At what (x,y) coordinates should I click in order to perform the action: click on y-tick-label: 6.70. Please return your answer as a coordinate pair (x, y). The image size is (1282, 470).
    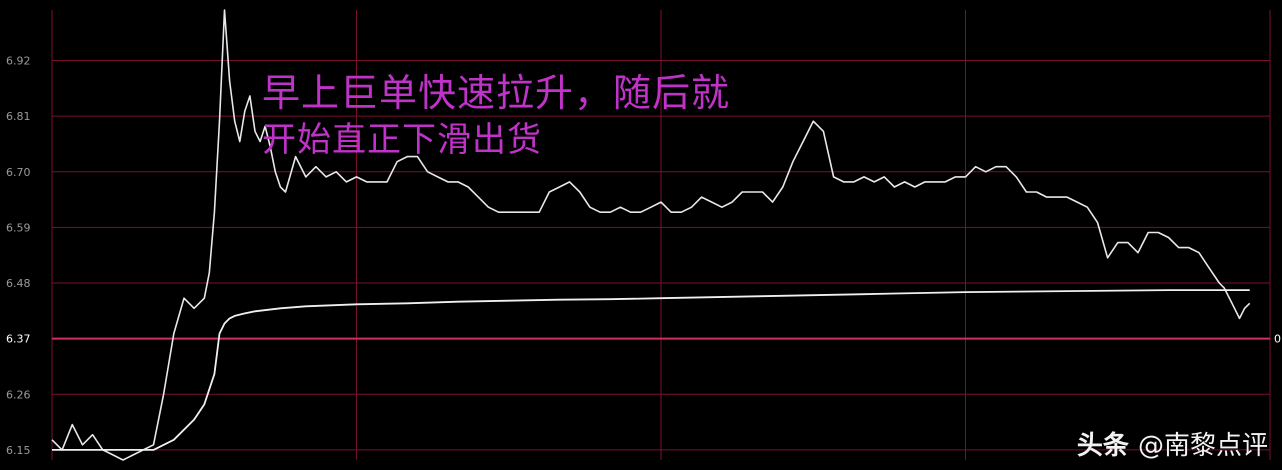
    Looking at the image, I should click on (18, 172).